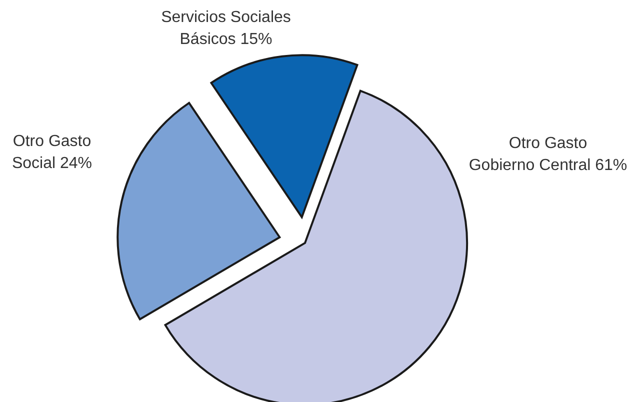 This screenshot has height=402, width=629. I want to click on slice-label: Servicios Sociales Básicos 15%, so click(226, 28).